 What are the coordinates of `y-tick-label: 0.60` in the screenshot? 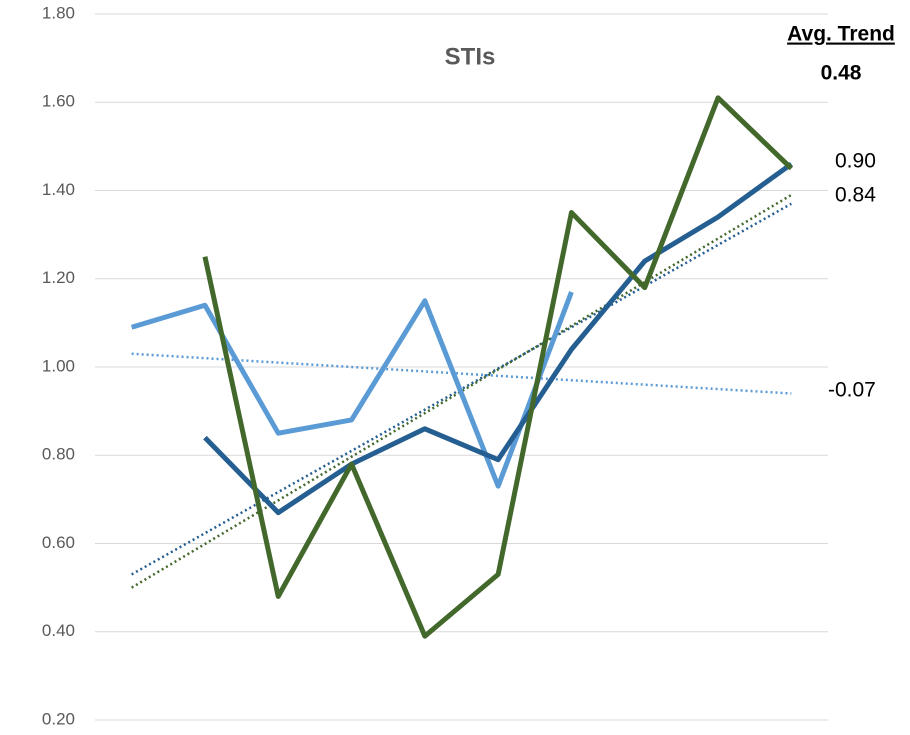 It's located at (58, 542).